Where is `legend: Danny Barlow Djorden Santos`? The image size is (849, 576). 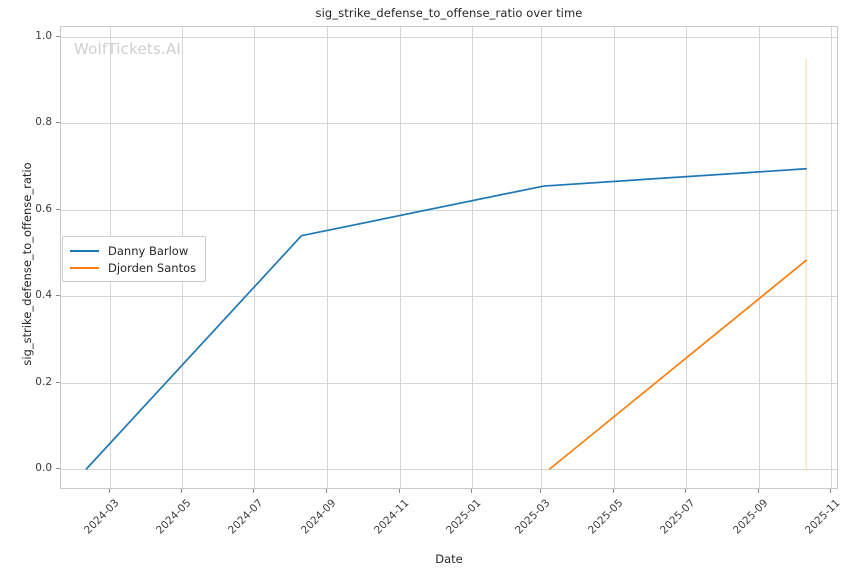
legend: Danny Barlow Djorden Santos is located at coordinates (134, 259).